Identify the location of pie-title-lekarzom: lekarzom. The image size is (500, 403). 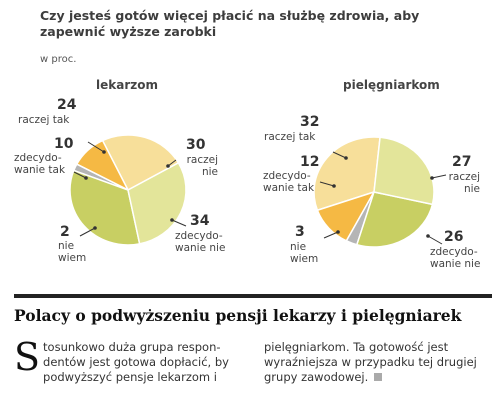
(127, 85).